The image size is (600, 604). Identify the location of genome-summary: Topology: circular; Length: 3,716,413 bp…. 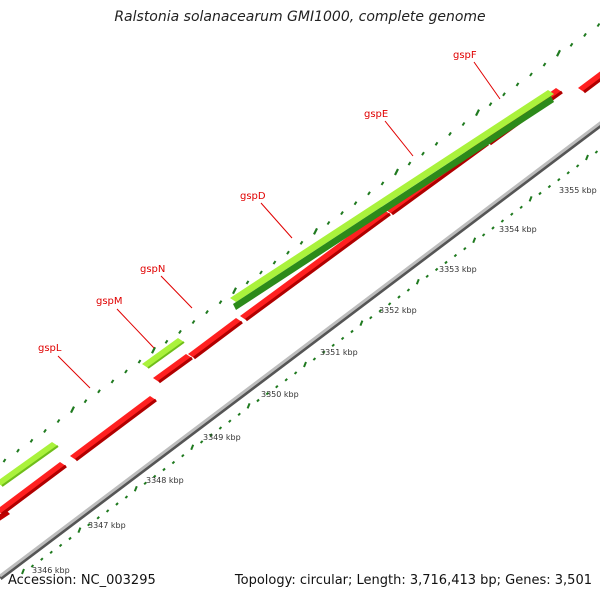
(413, 580).